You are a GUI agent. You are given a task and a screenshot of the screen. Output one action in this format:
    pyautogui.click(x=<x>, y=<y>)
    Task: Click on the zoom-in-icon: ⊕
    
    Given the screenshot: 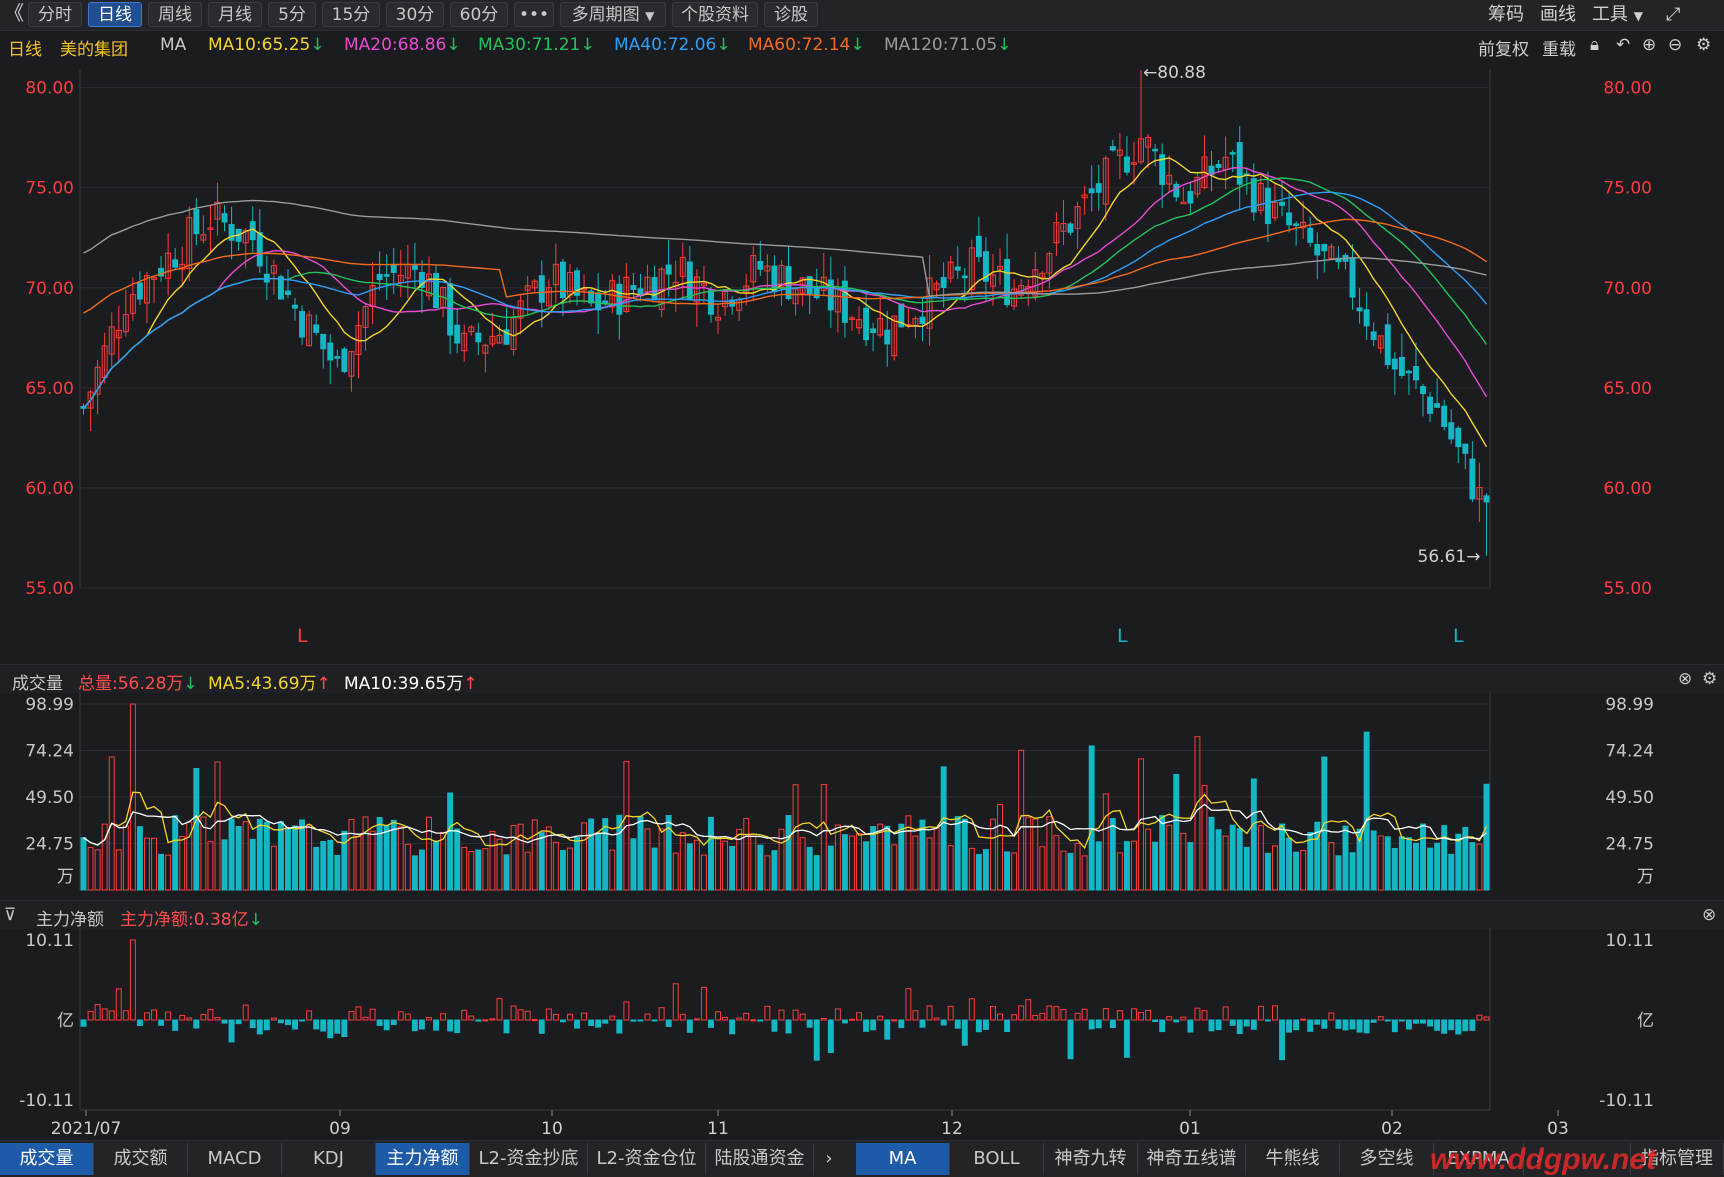 What is the action you would take?
    pyautogui.click(x=1649, y=45)
    